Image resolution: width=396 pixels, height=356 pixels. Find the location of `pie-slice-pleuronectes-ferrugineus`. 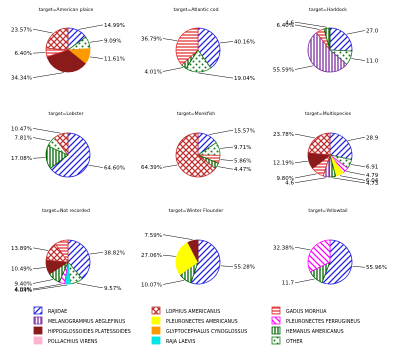

pie-slice-pleuronectes-ferrugineus is located at coordinates (319, 256).